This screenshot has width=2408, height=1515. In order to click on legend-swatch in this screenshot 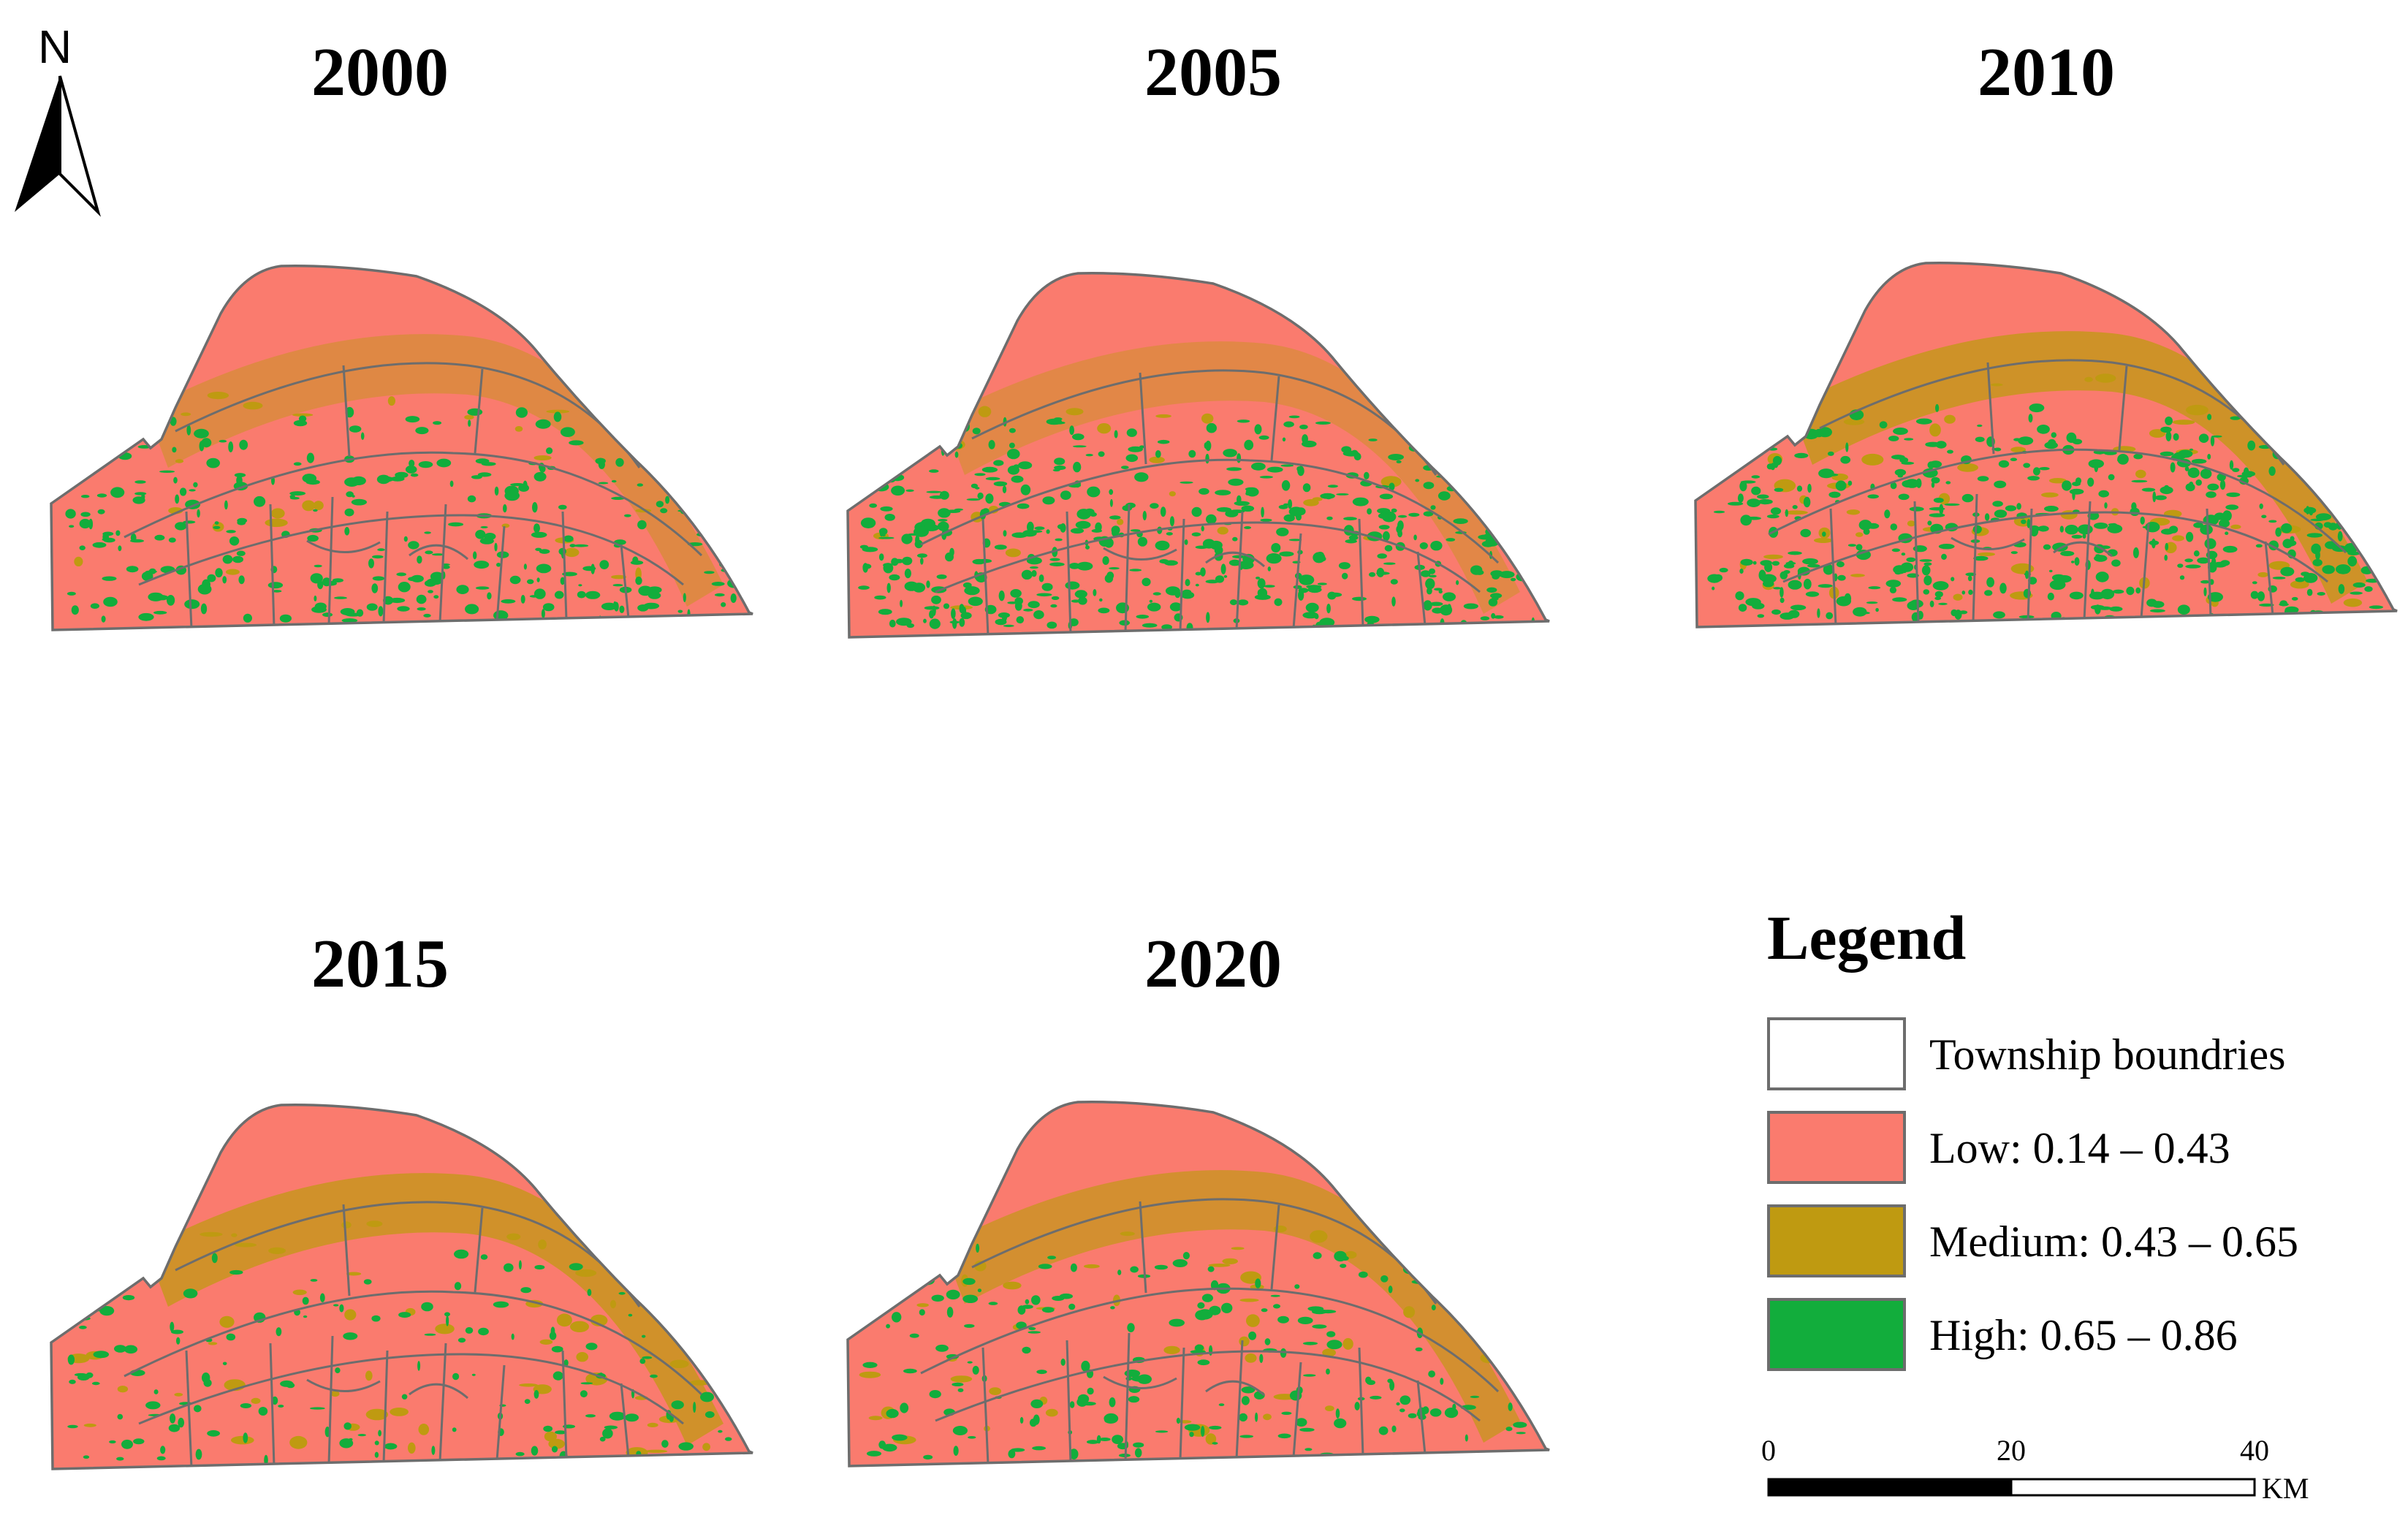, I will do `click(1836, 1334)`.